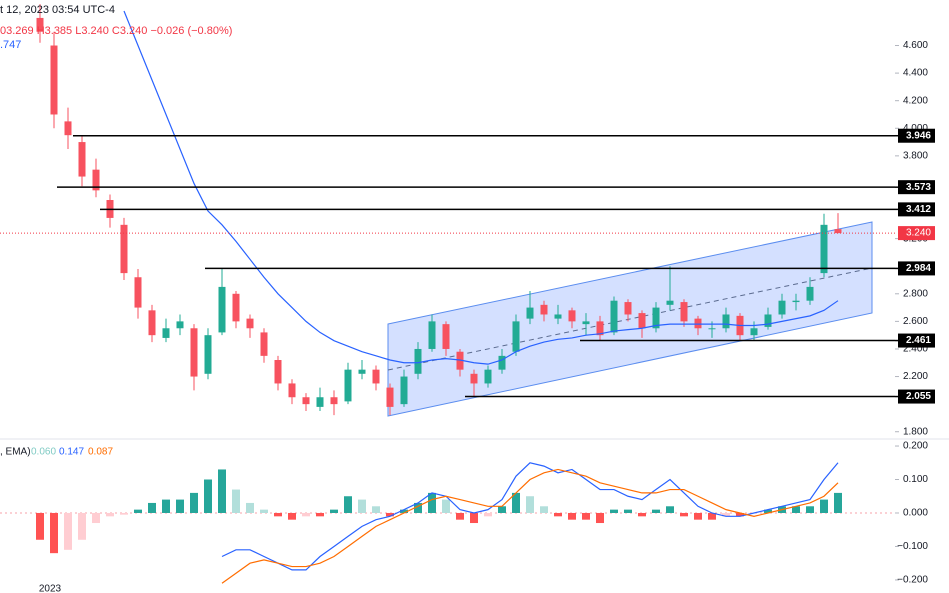  Describe the element at coordinates (918, 209) in the screenshot. I see `level-label: 3.412` at that location.